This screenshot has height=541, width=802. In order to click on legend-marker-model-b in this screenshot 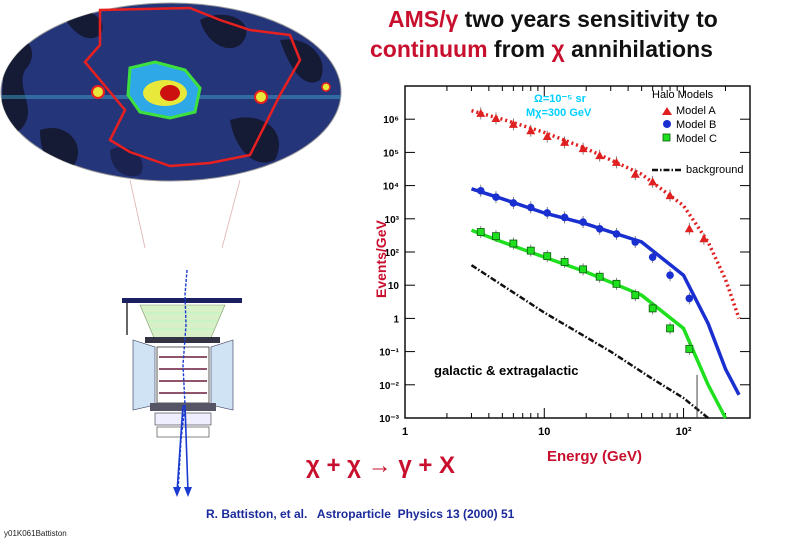, I will do `click(667, 124)`.